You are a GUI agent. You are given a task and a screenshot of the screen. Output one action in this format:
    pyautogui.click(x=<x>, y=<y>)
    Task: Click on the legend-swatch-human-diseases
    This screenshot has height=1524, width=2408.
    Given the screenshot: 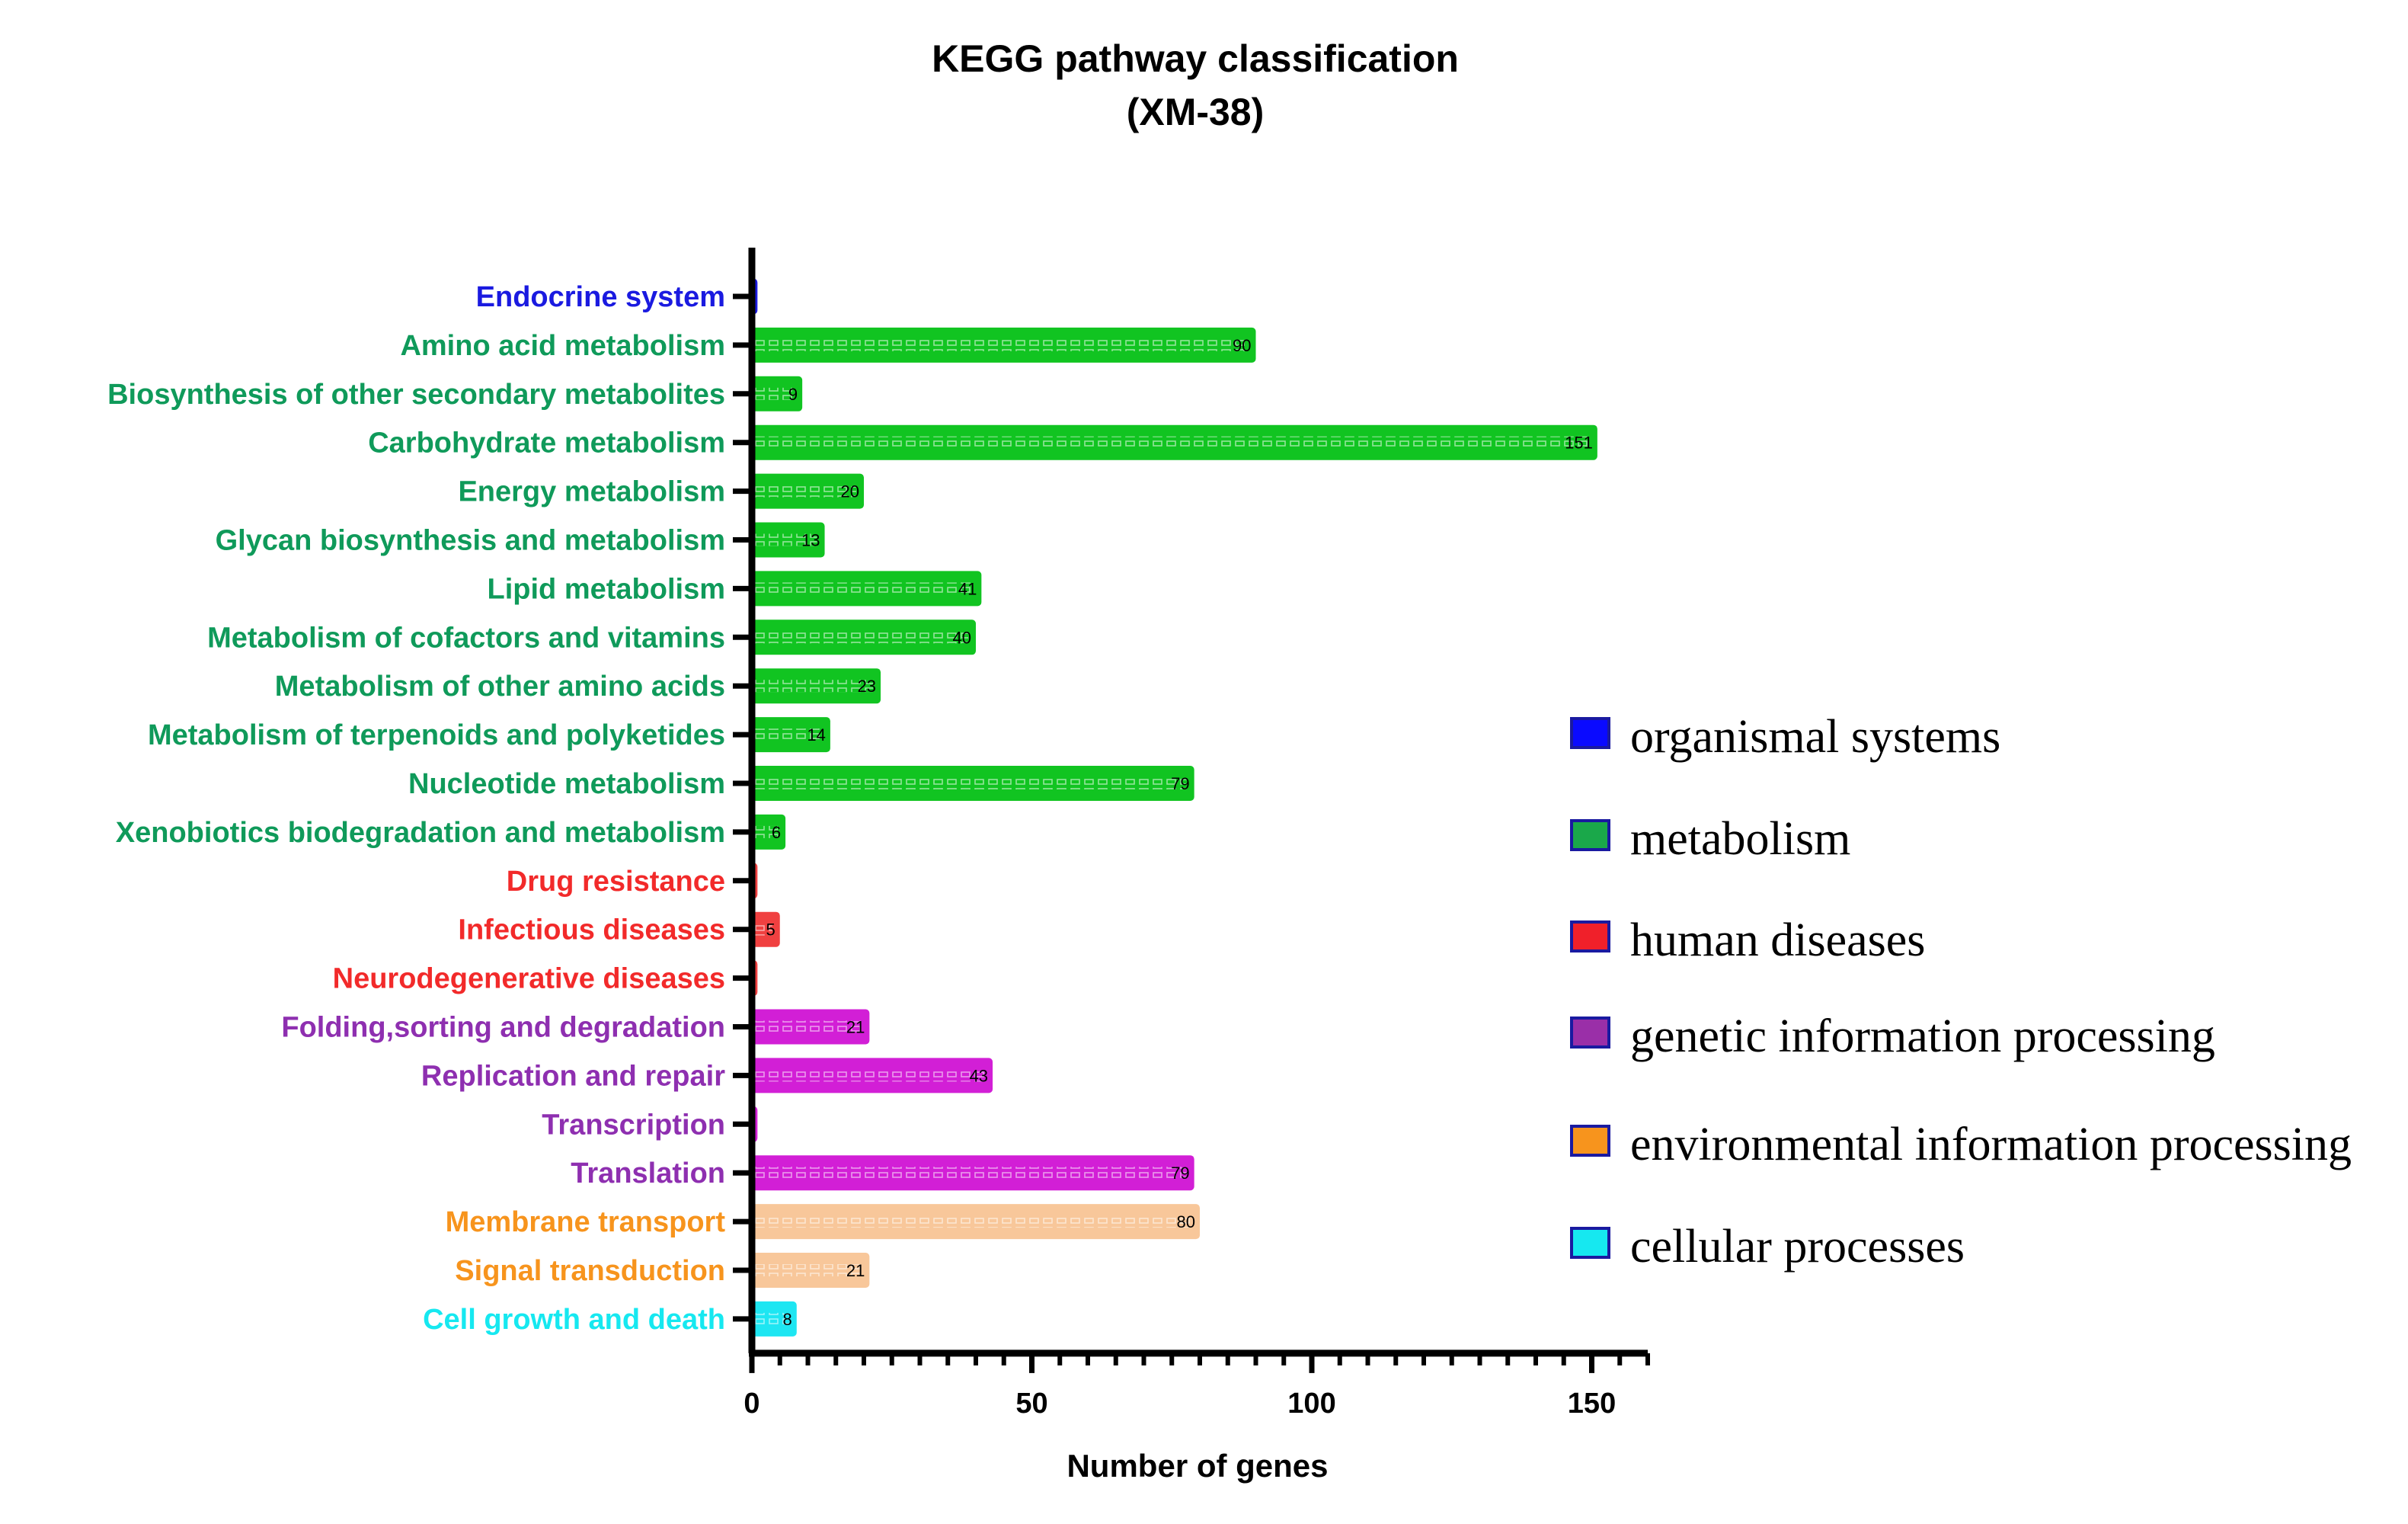 What is the action you would take?
    pyautogui.click(x=1590, y=936)
    